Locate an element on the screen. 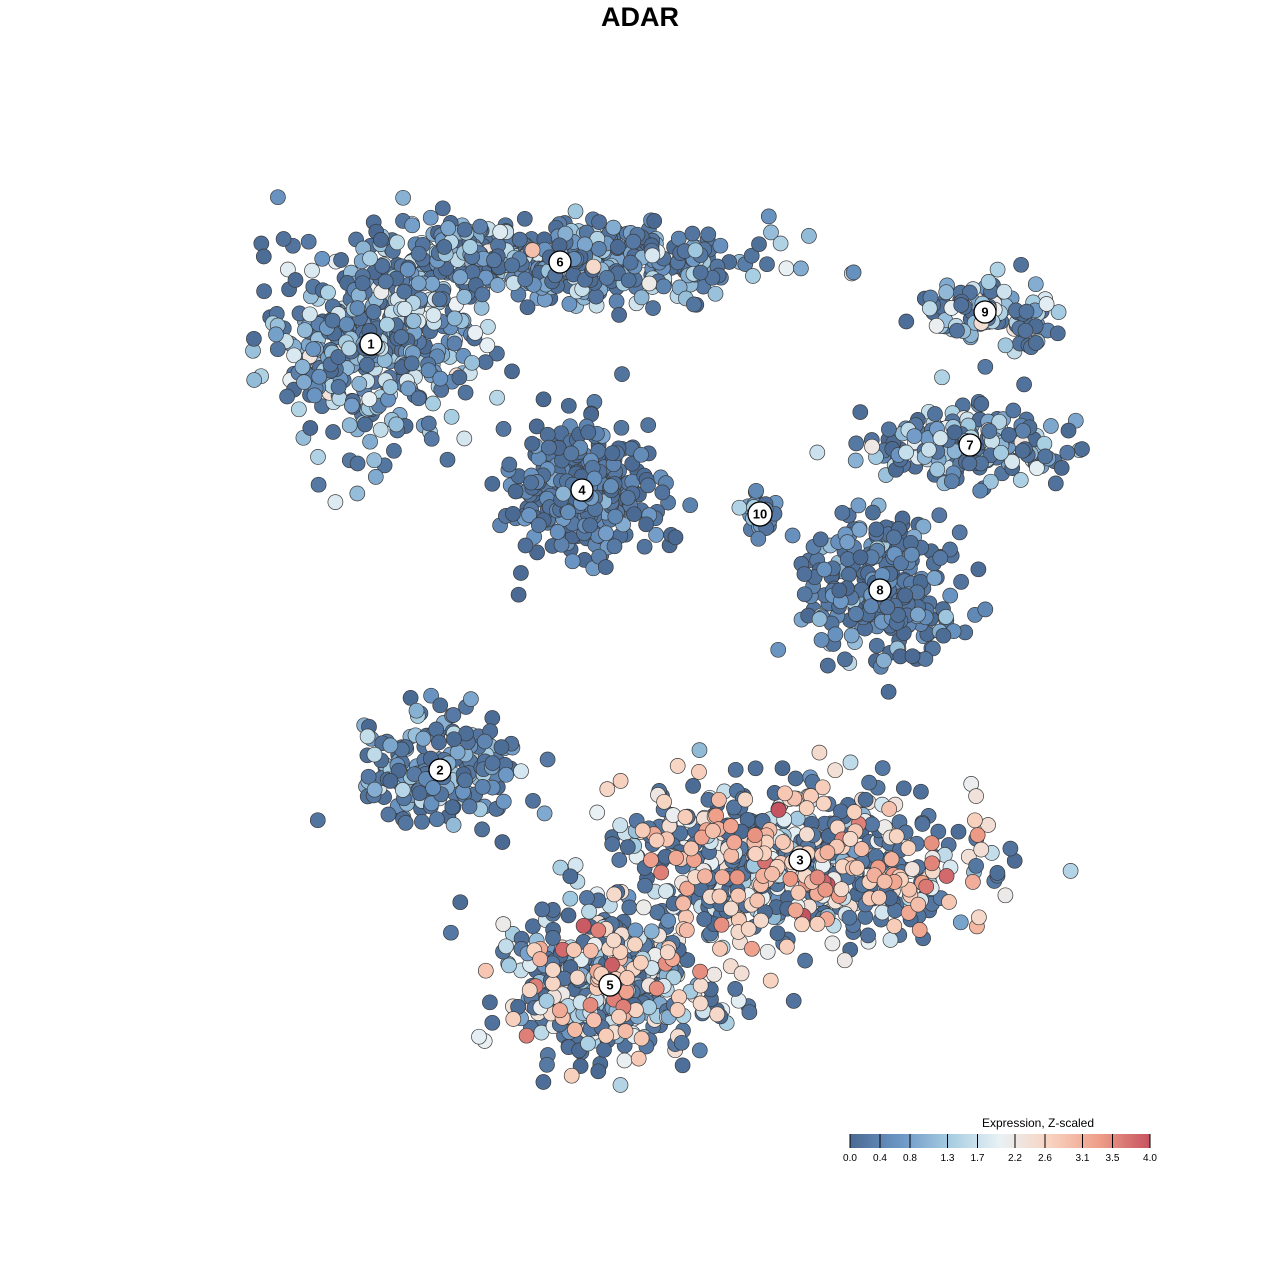 The image size is (1280, 1280). cluster-label-1: 1 is located at coordinates (371, 344).